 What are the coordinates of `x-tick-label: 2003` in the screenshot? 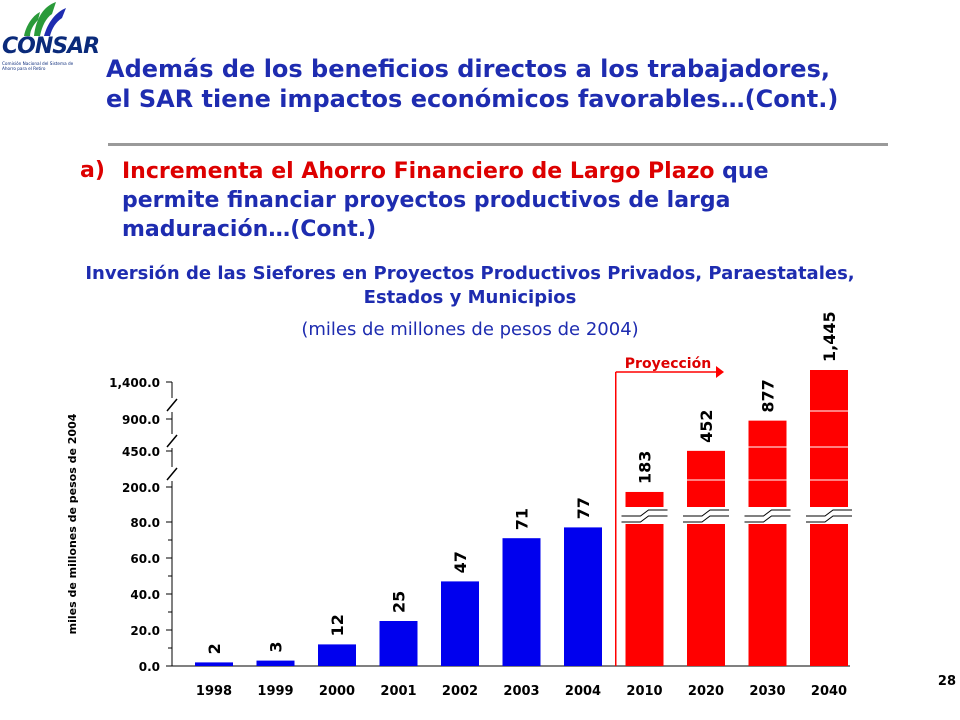 It's located at (521, 691).